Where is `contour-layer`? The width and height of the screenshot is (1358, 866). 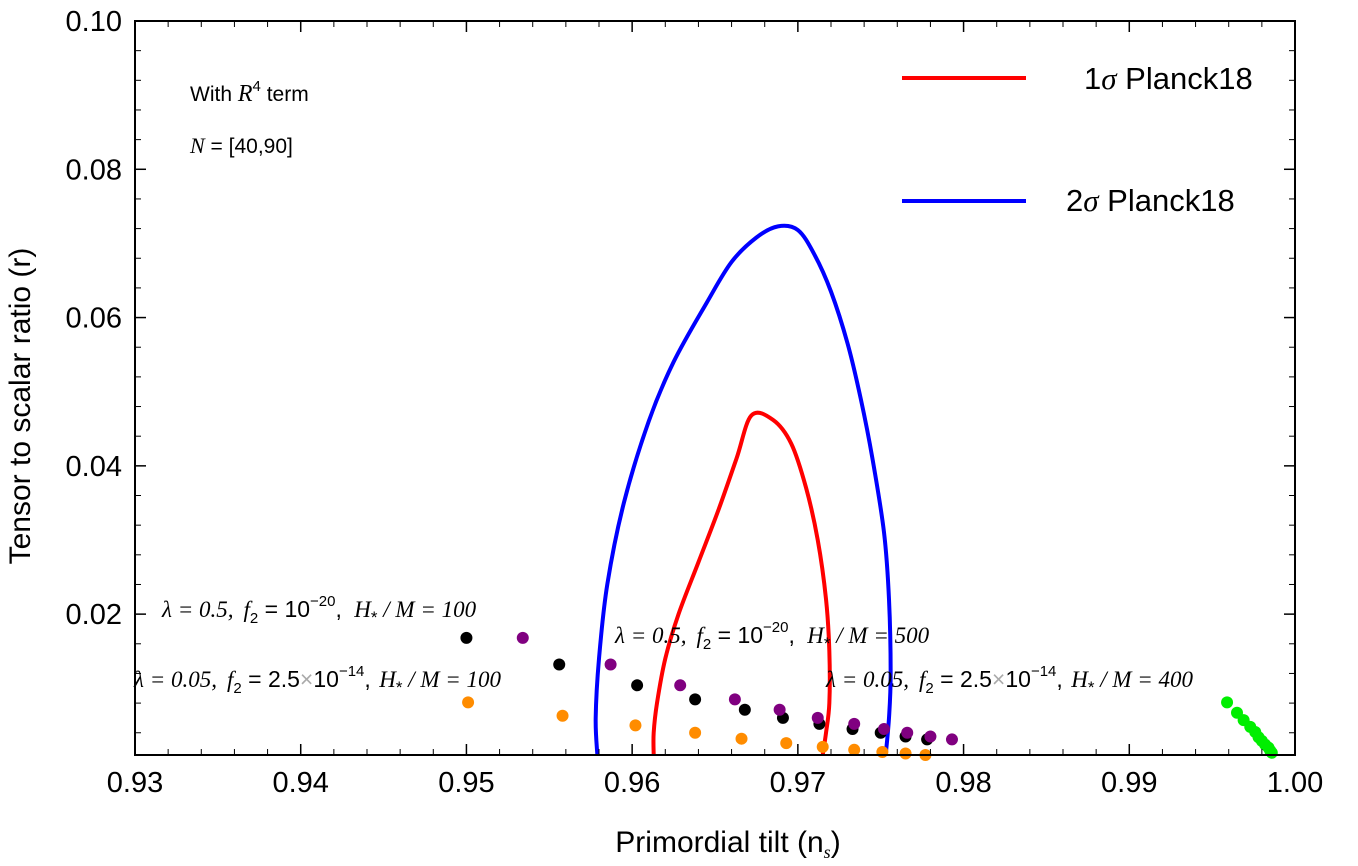 contour-layer is located at coordinates (743, 489).